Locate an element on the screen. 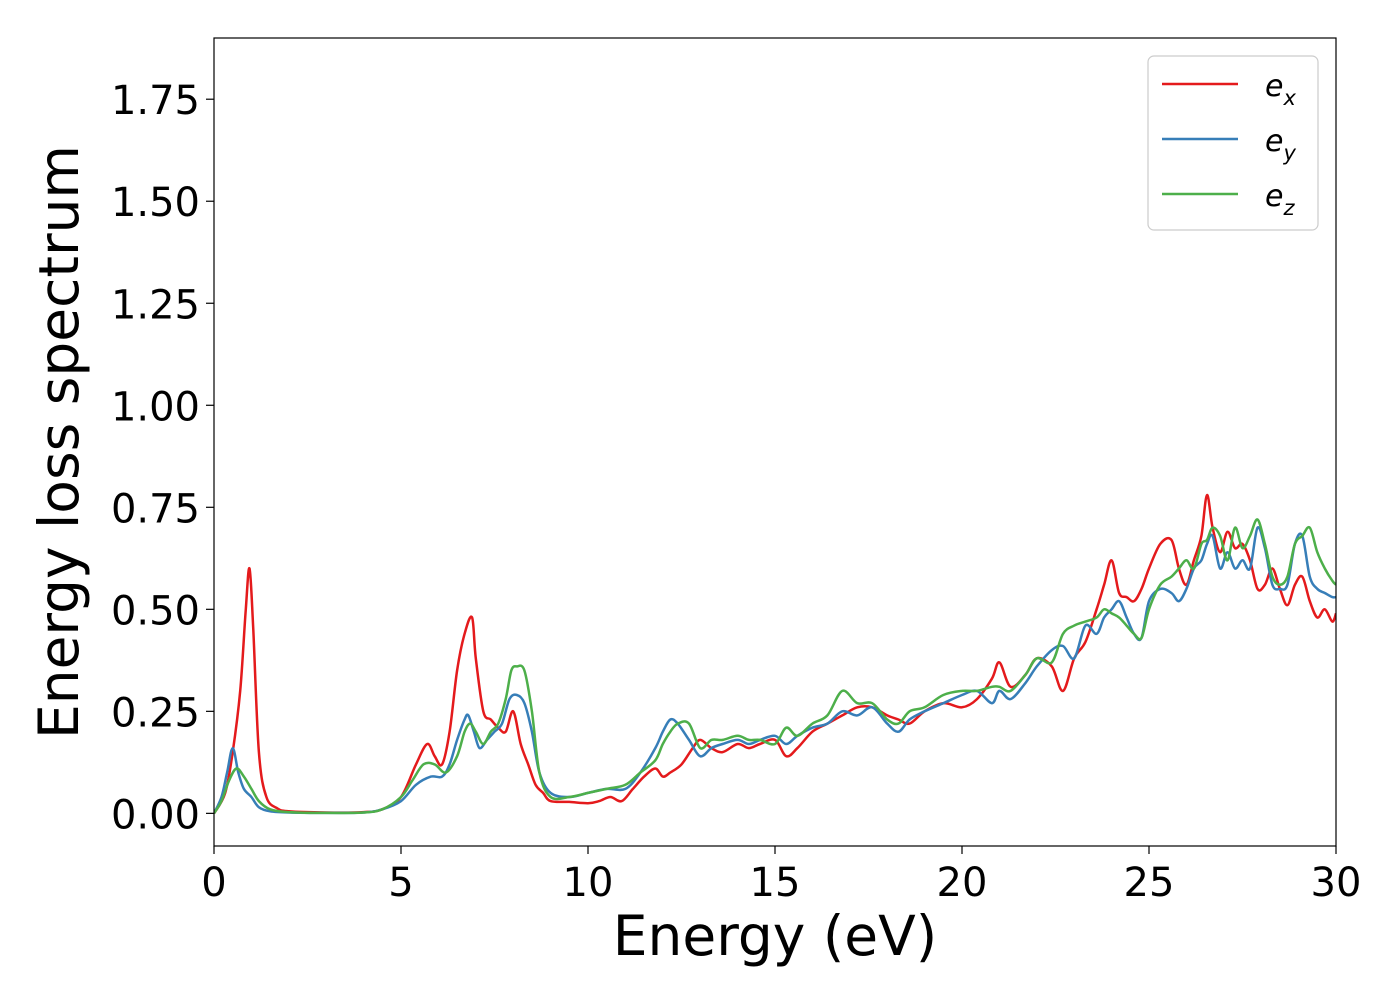 This screenshot has width=1400, height=1000. x-tick-label: 25 is located at coordinates (1149, 883).